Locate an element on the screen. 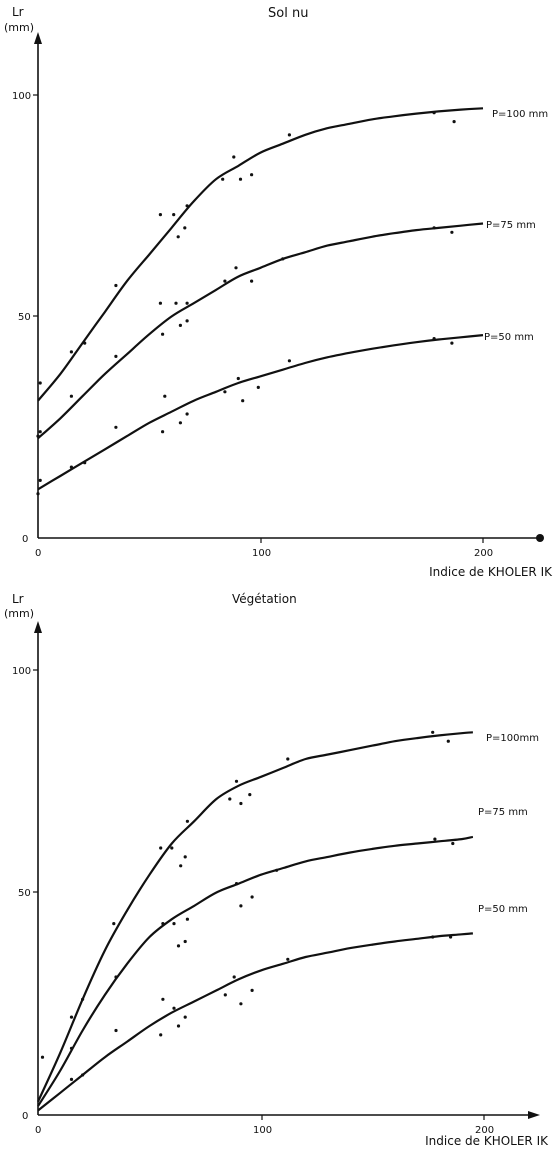 This screenshot has height=1149, width=556. chart-title: Sol nu is located at coordinates (288, 13).